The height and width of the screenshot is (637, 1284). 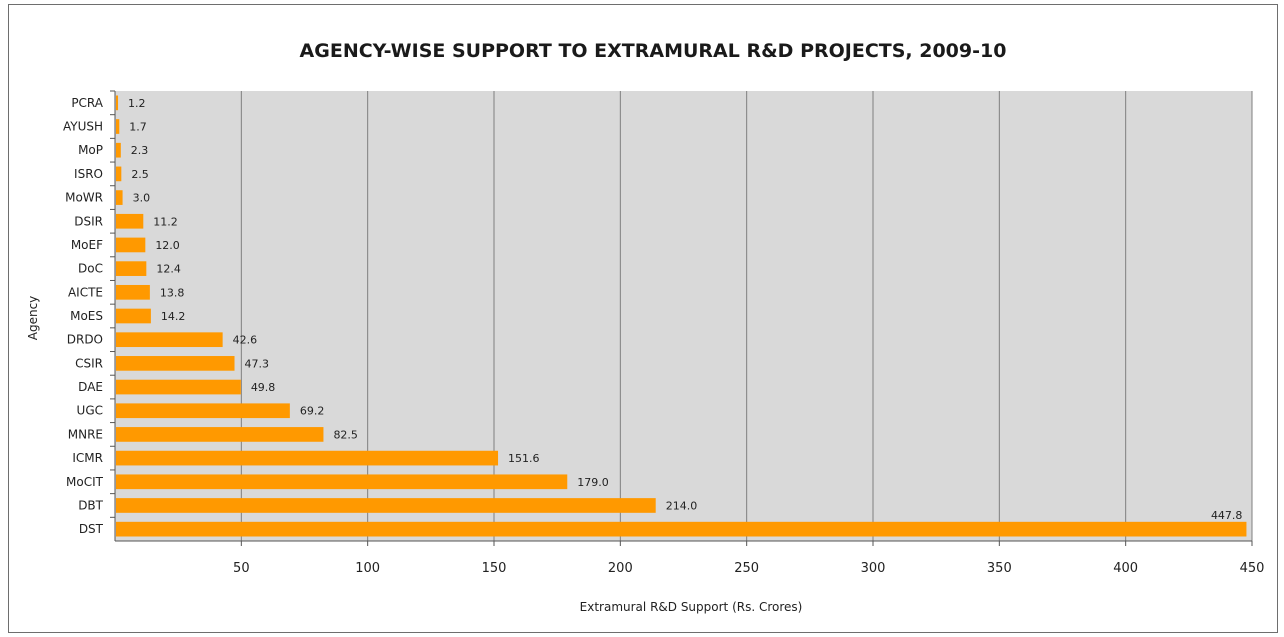 What do you see at coordinates (88, 174) in the screenshot?
I see `category-label: ISRO` at bounding box center [88, 174].